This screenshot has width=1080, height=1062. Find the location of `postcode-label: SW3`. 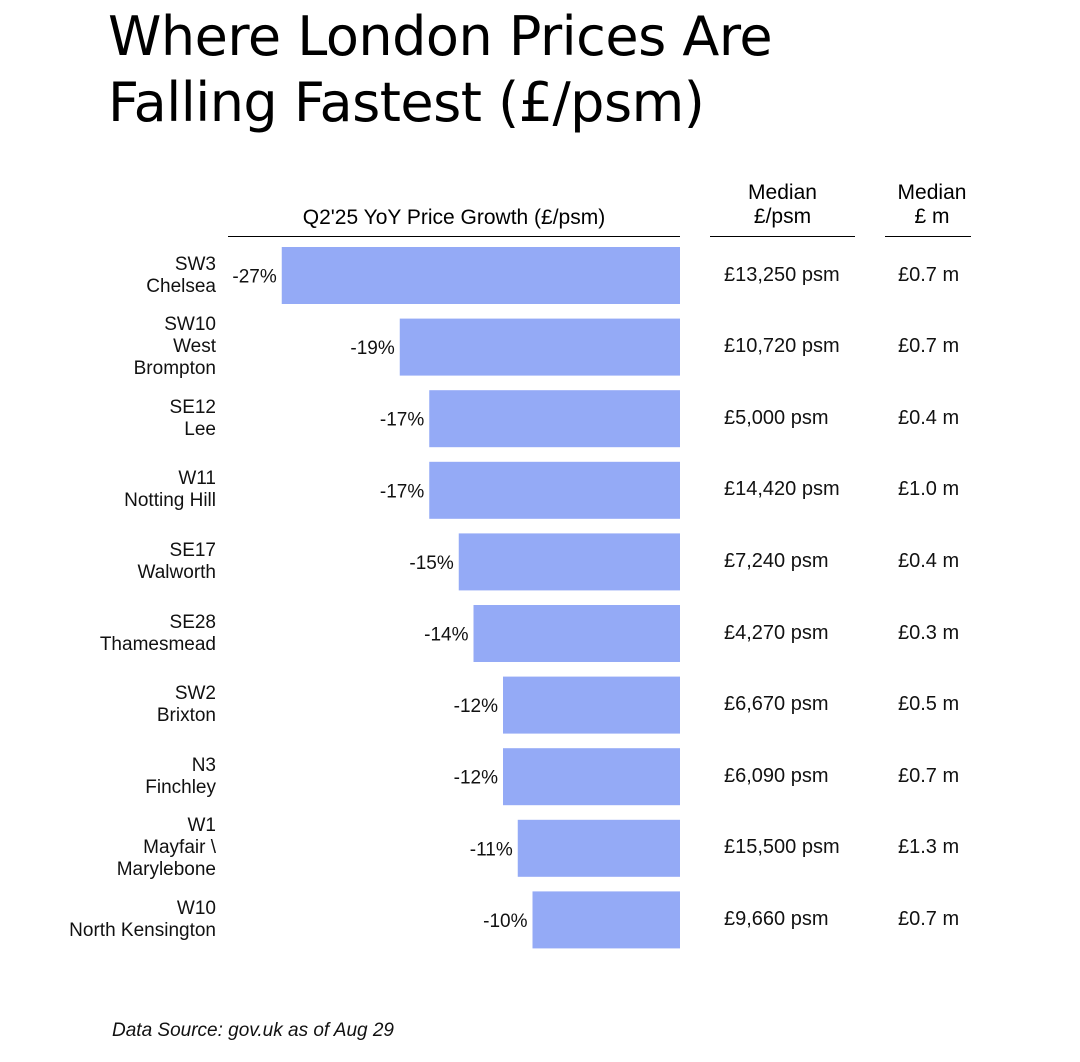

postcode-label: SW3 is located at coordinates (195, 264).